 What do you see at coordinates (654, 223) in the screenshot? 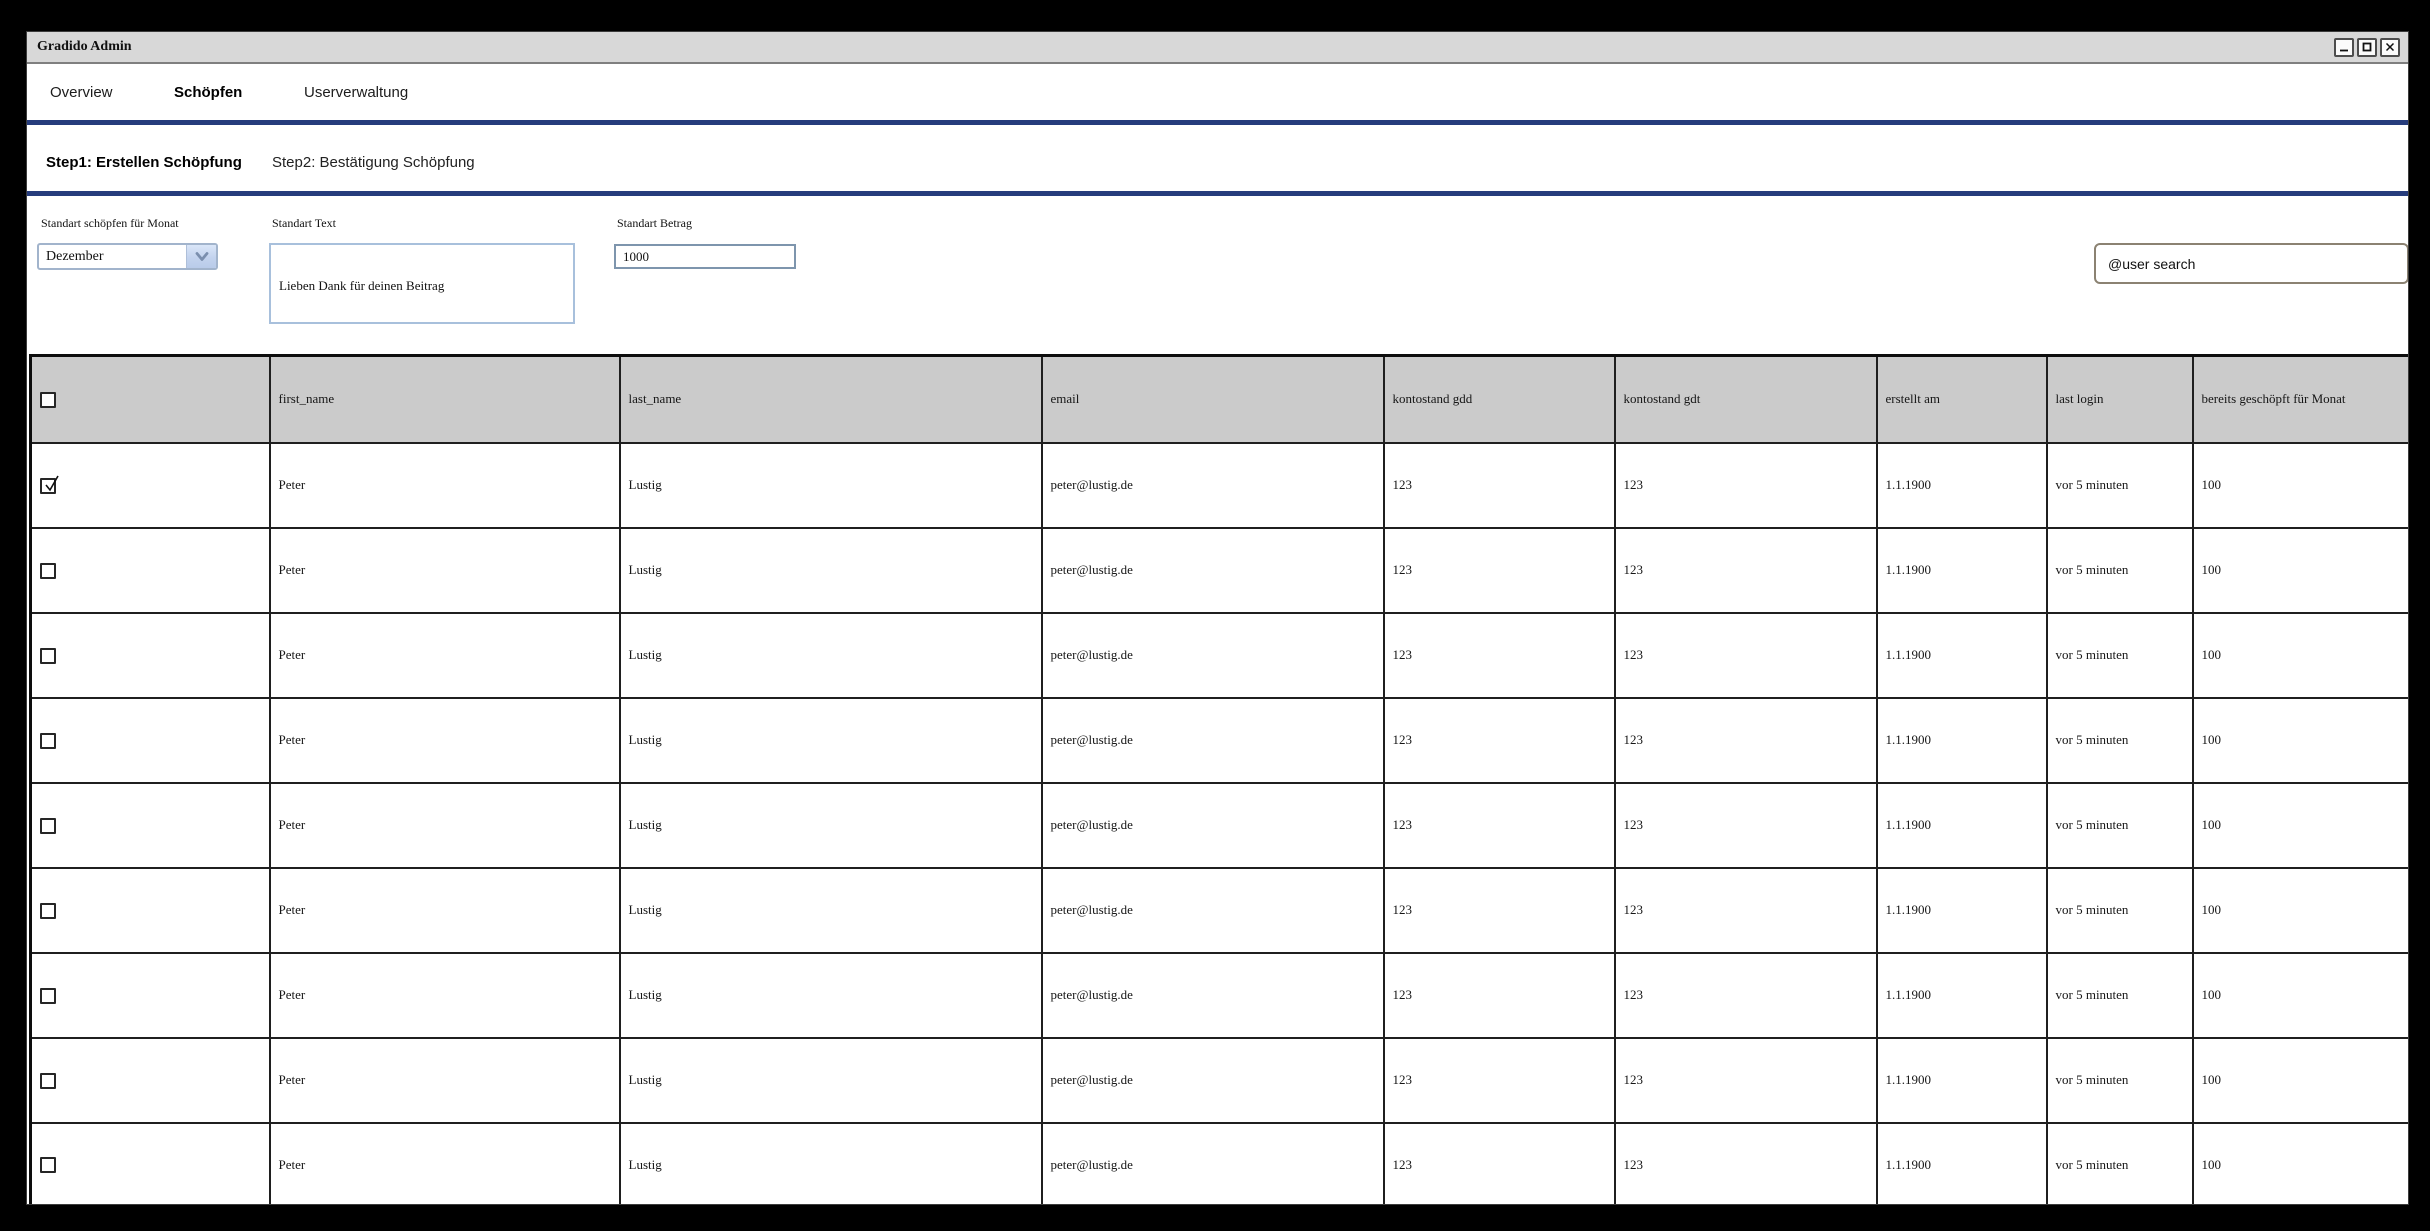
I see `standard-amount-label: Standart Betrag` at bounding box center [654, 223].